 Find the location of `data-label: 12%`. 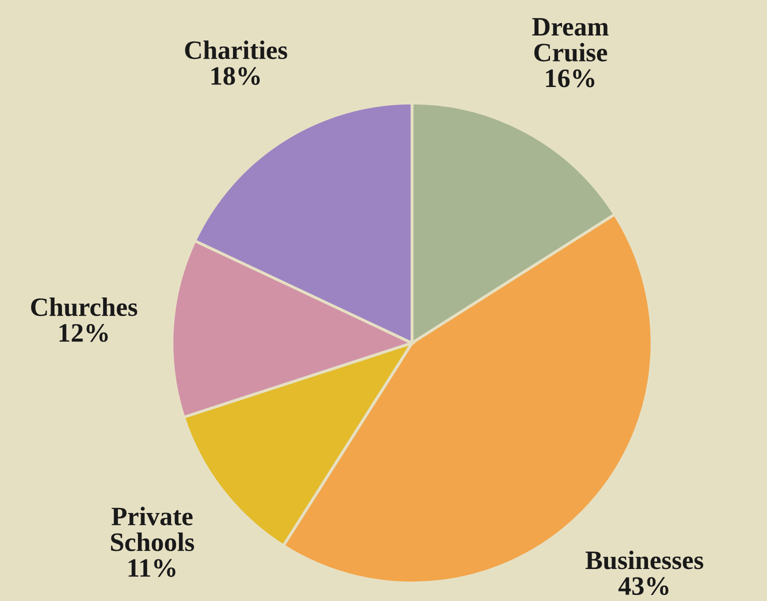

data-label: 12% is located at coordinates (84, 333).